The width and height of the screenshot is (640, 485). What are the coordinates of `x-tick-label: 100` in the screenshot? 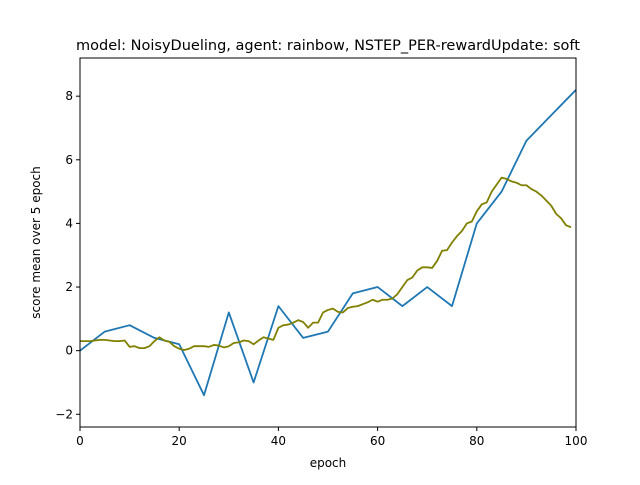 It's located at (576, 441).